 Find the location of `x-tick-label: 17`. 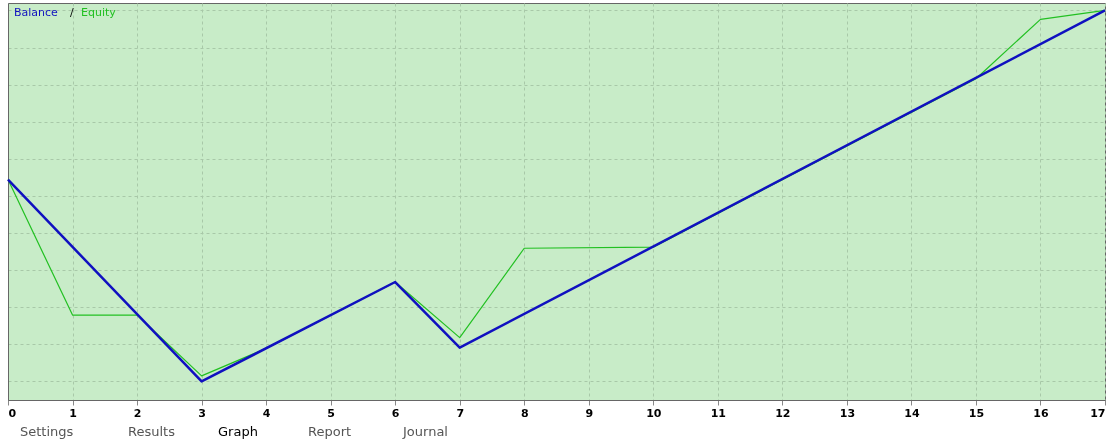

x-tick-label: 17 is located at coordinates (1098, 413).